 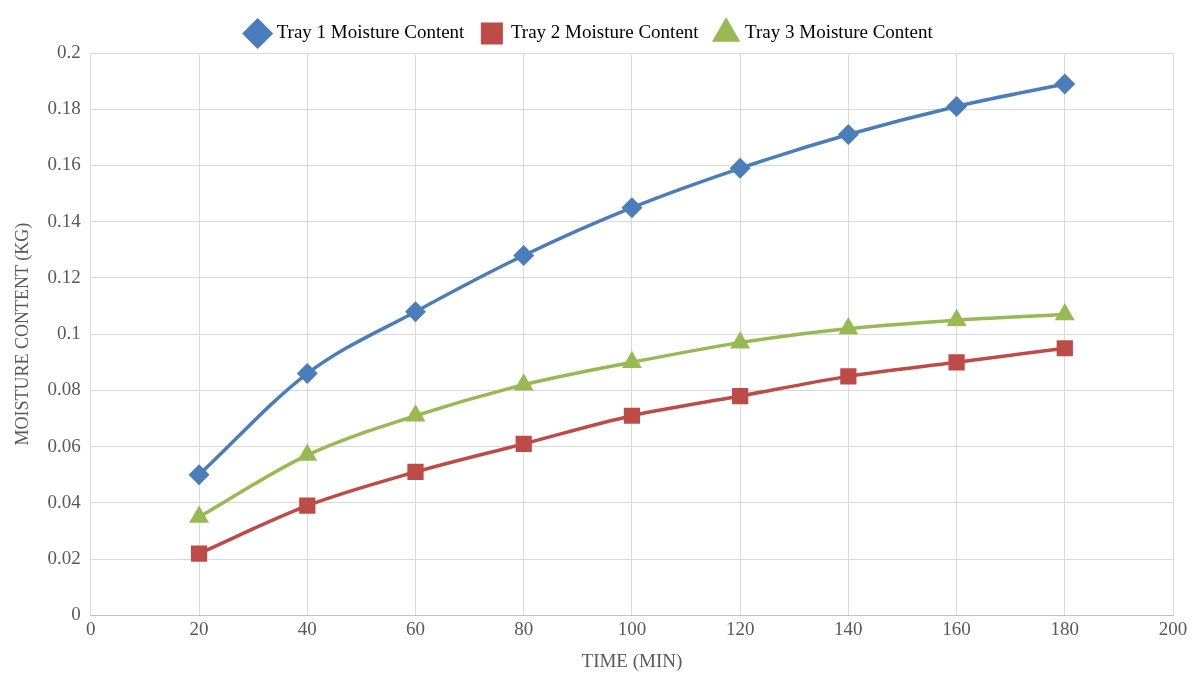 What do you see at coordinates (64, 220) in the screenshot?
I see `y-tick-label: 0.14` at bounding box center [64, 220].